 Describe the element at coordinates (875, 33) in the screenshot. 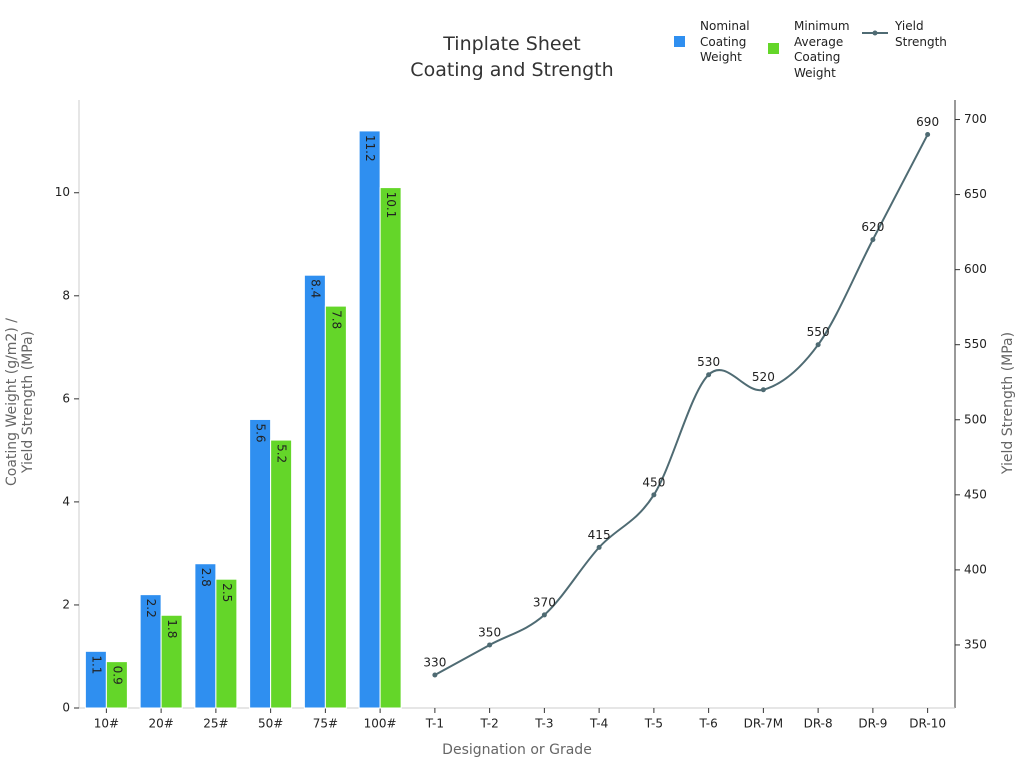

I see `legend-swatch-point` at that location.